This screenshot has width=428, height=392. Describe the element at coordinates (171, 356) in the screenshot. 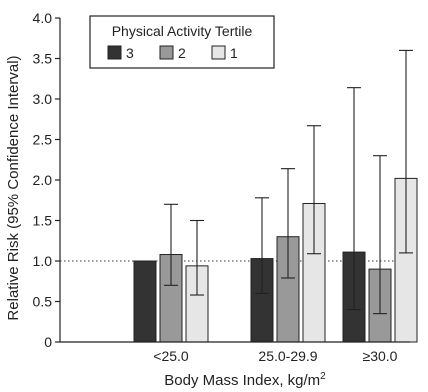

I see `x-tick-label: <25.0` at that location.